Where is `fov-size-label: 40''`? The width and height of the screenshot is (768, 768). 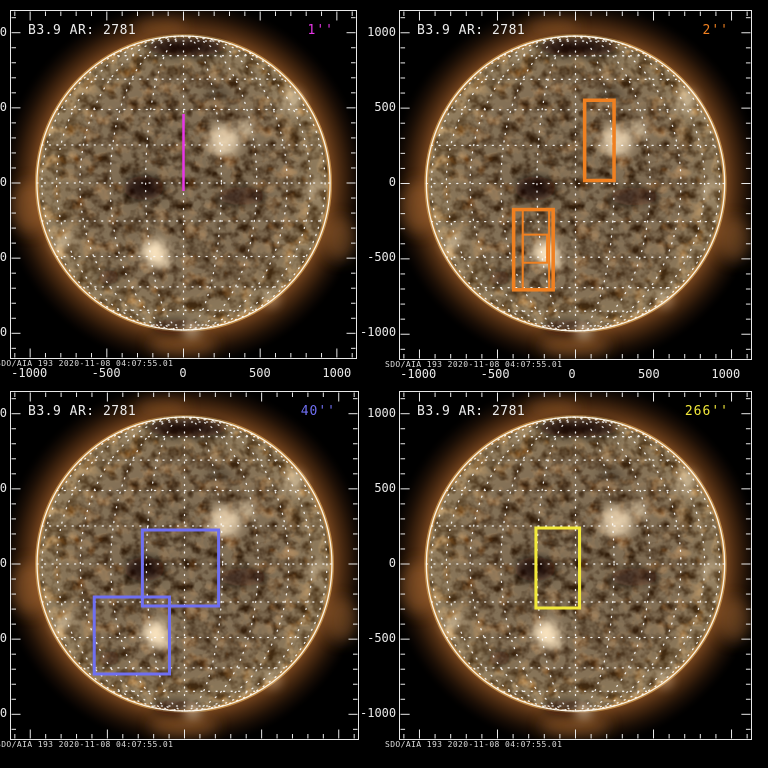
fov-size-label: 40'' is located at coordinates (318, 411).